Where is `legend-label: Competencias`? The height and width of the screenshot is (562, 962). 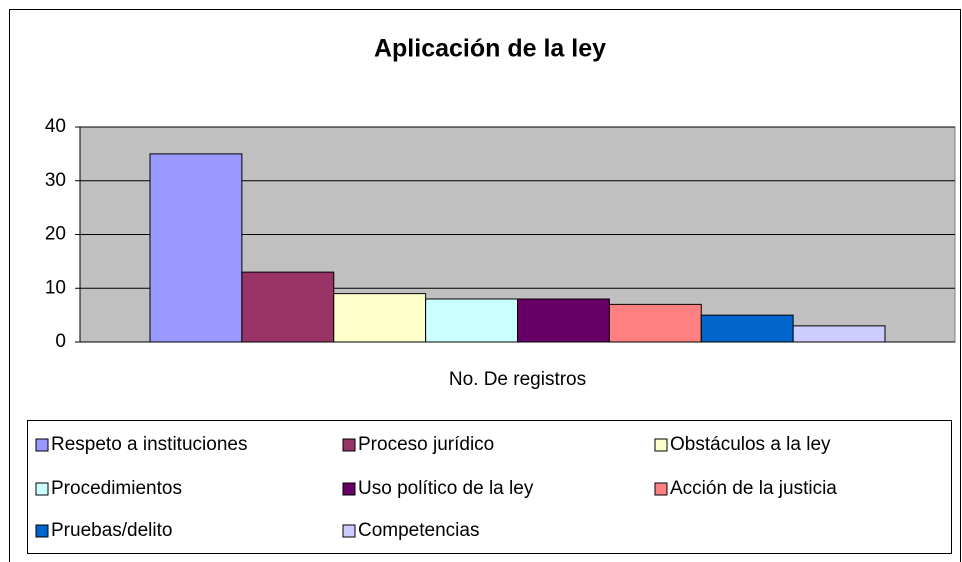 legend-label: Competencias is located at coordinates (418, 530).